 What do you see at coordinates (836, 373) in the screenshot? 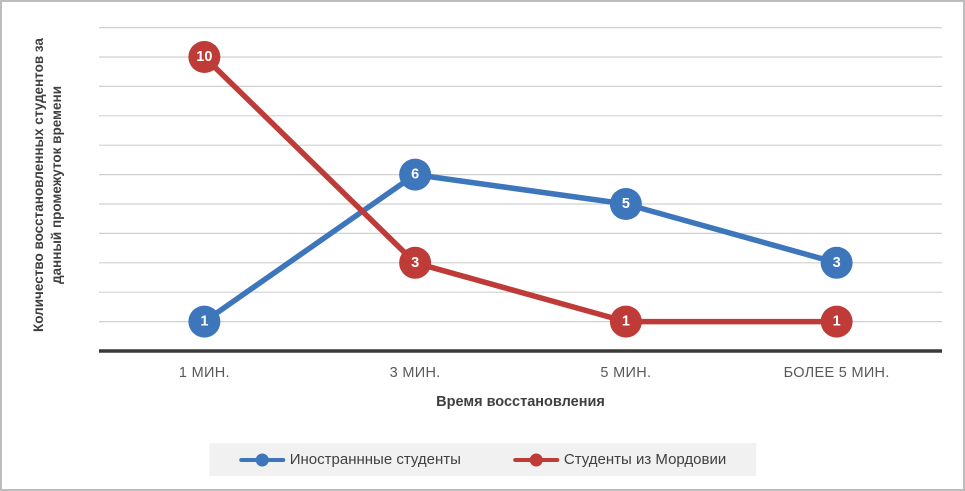
I see `x-tick-label: БОЛЕЕ 5 МИН.` at bounding box center [836, 373].